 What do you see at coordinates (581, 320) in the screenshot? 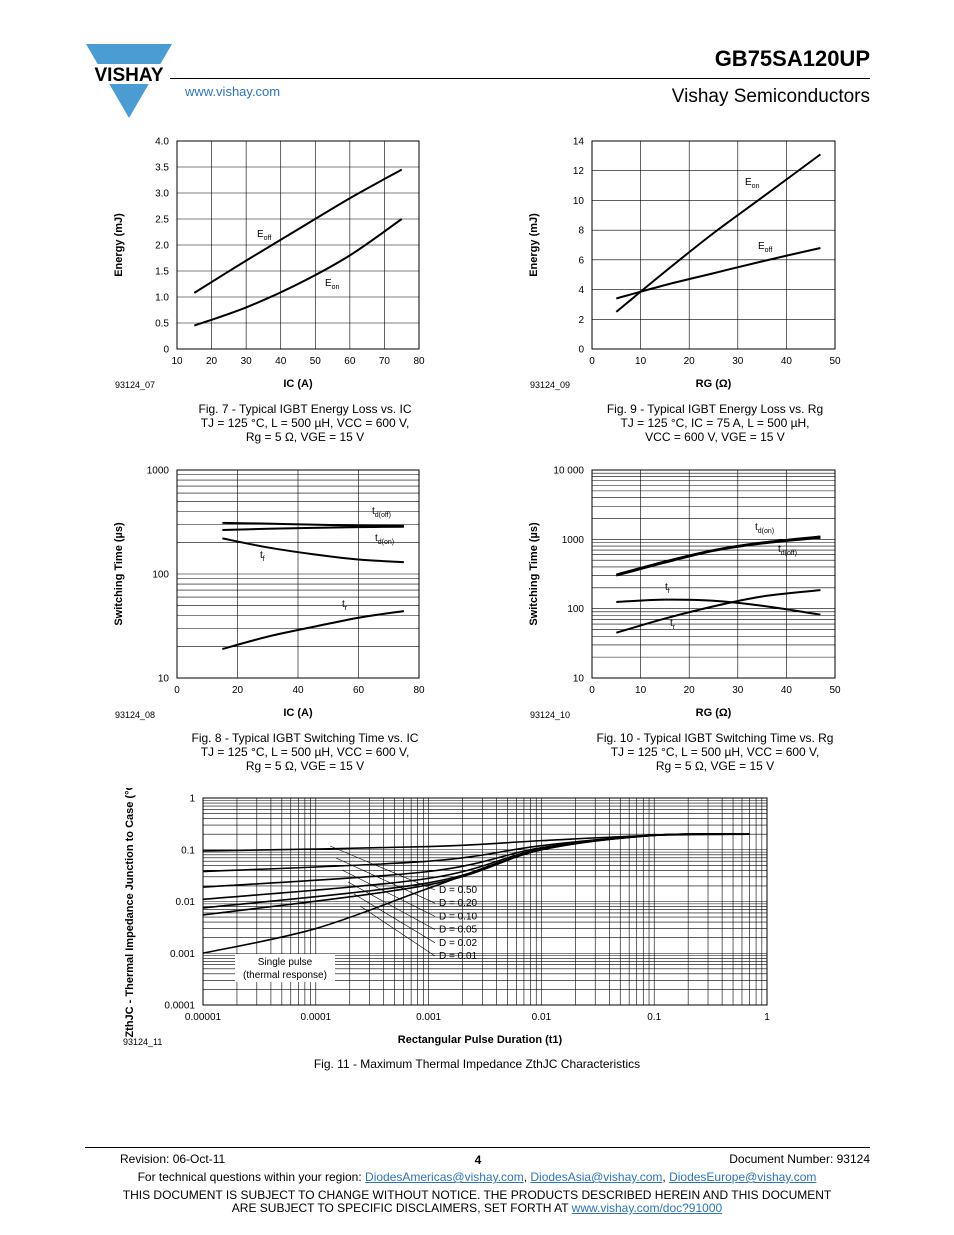
I see `y-tick-label: 2` at bounding box center [581, 320].